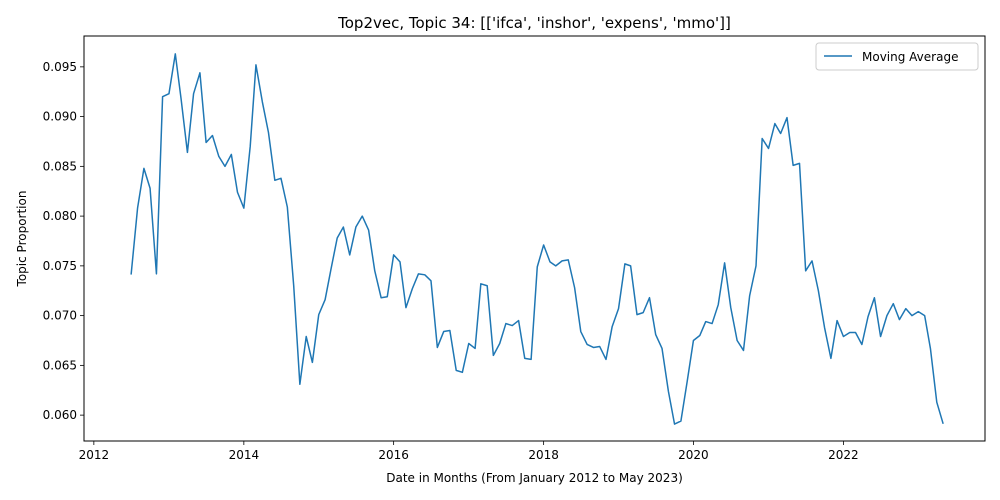  I want to click on y-tick-label: 0.085, so click(60, 166).